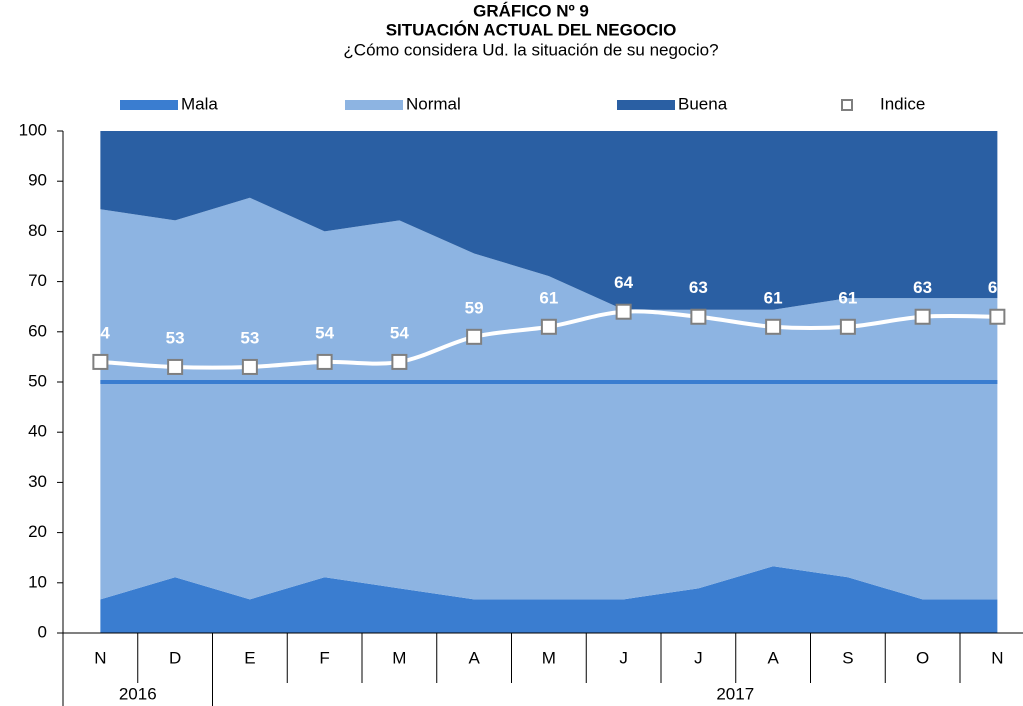  What do you see at coordinates (42, 631) in the screenshot?
I see `y-tick-label: 0` at bounding box center [42, 631].